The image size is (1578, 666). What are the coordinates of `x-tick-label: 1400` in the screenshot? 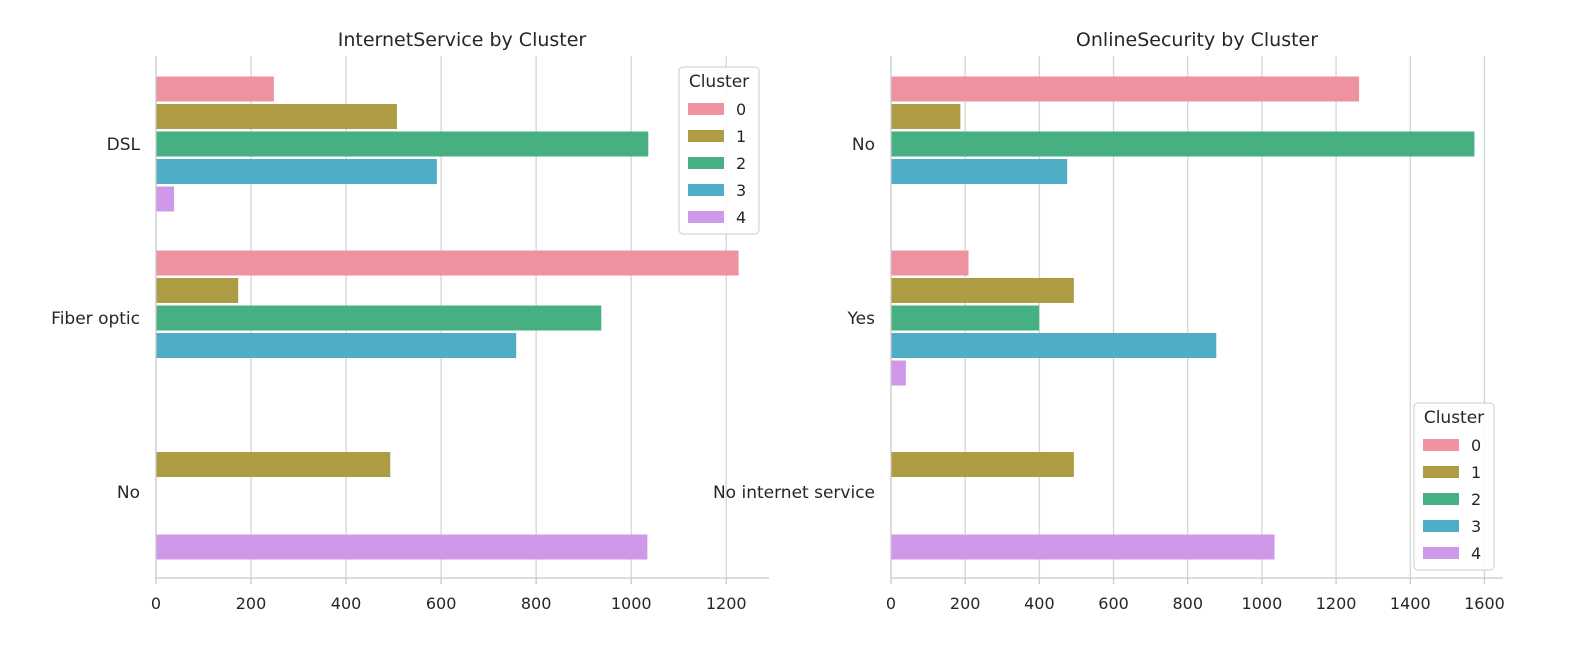 It's located at (1410, 603).